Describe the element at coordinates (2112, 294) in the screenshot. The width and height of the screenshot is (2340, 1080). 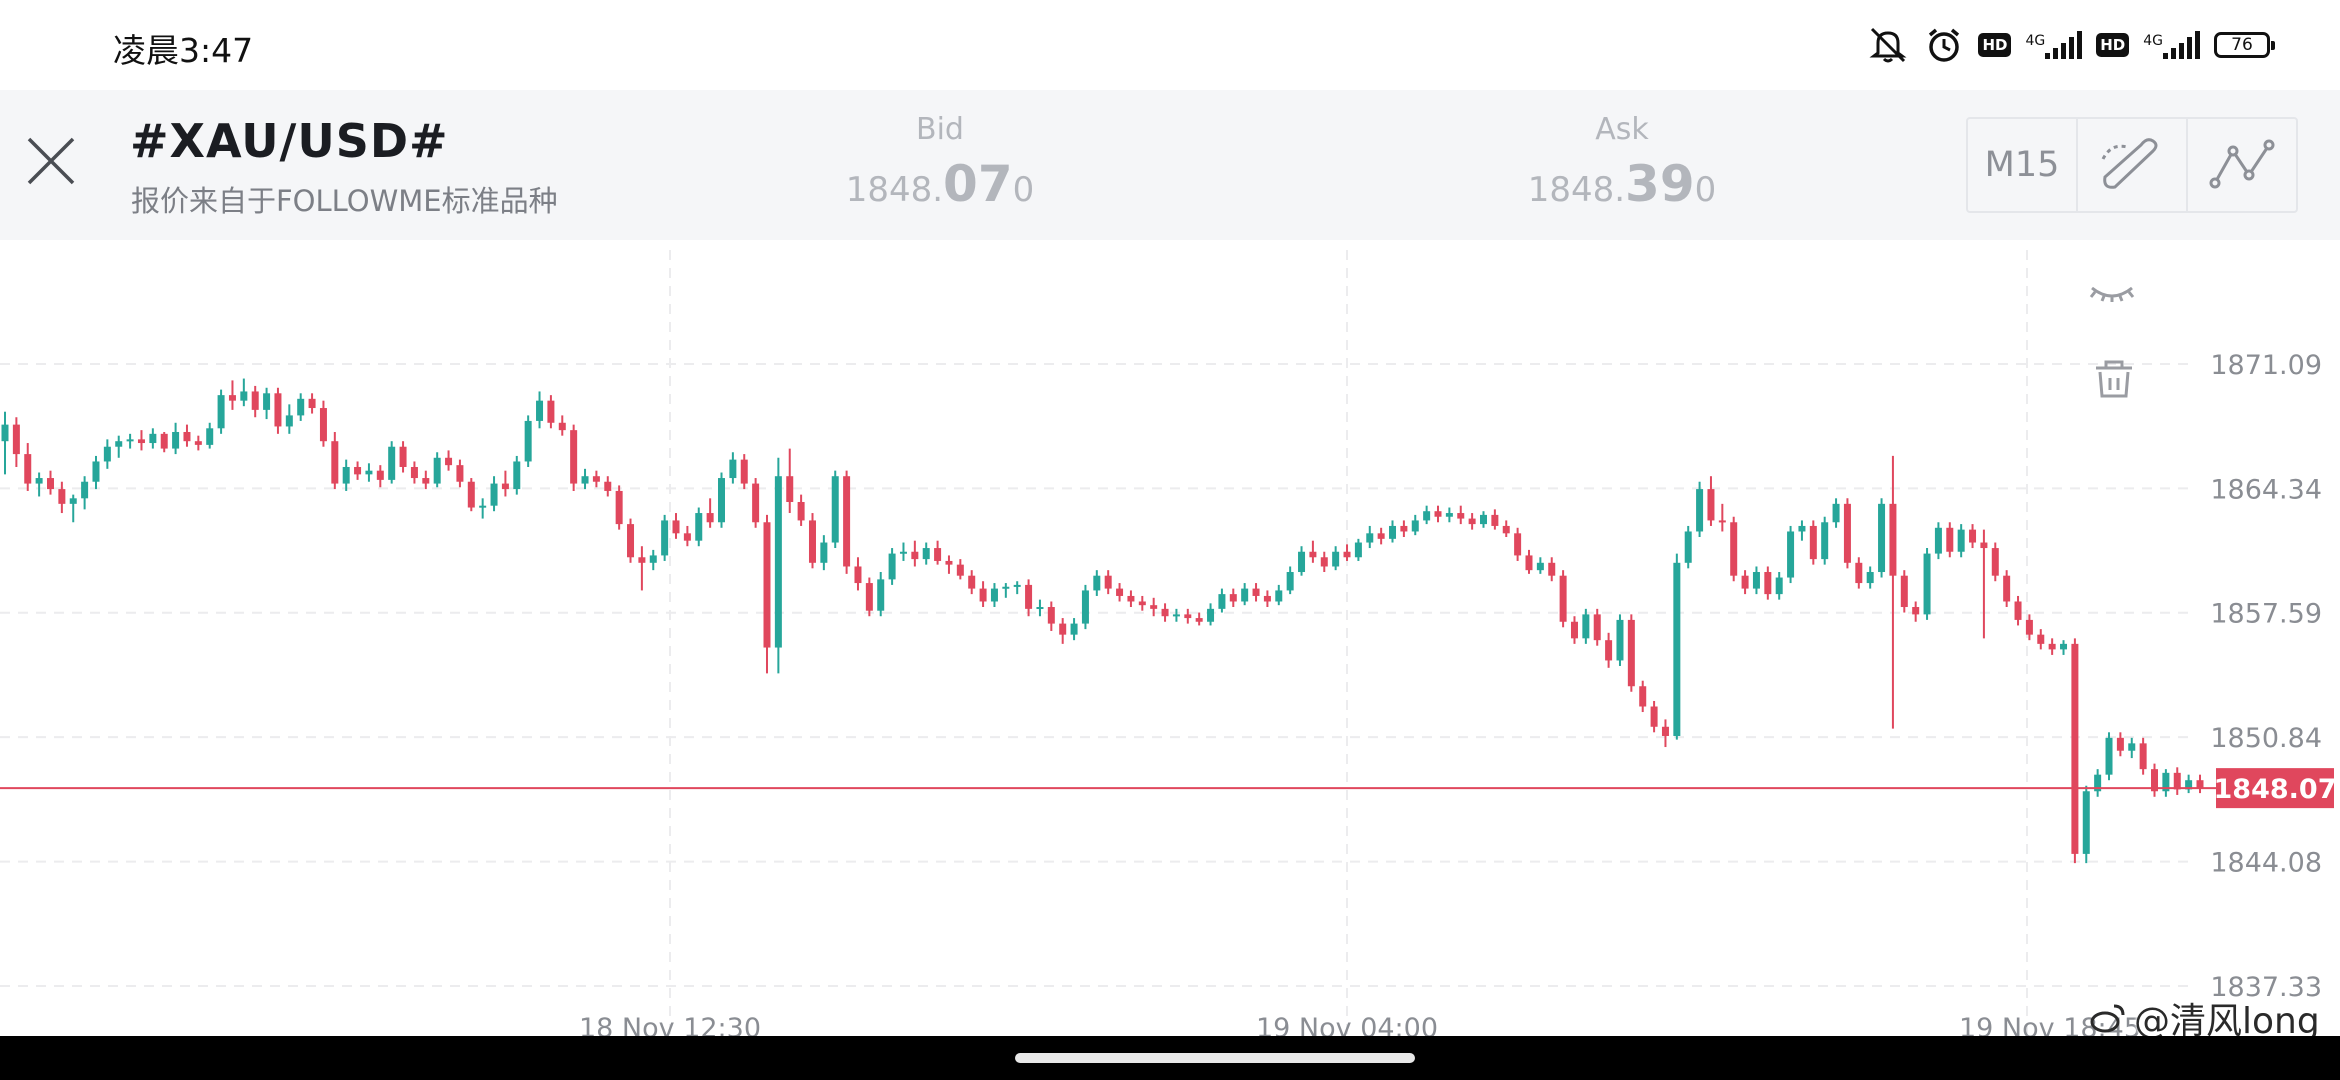
I see `hide-drawings-button` at that location.